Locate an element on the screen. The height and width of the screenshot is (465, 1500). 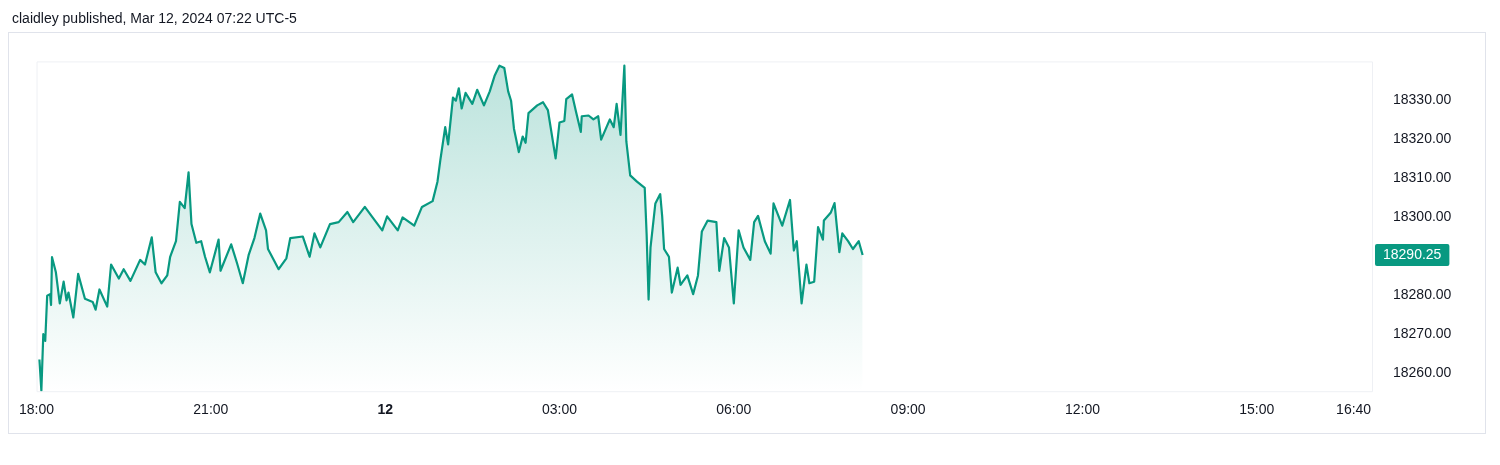
y-tick-label: 18260.00 is located at coordinates (1422, 371).